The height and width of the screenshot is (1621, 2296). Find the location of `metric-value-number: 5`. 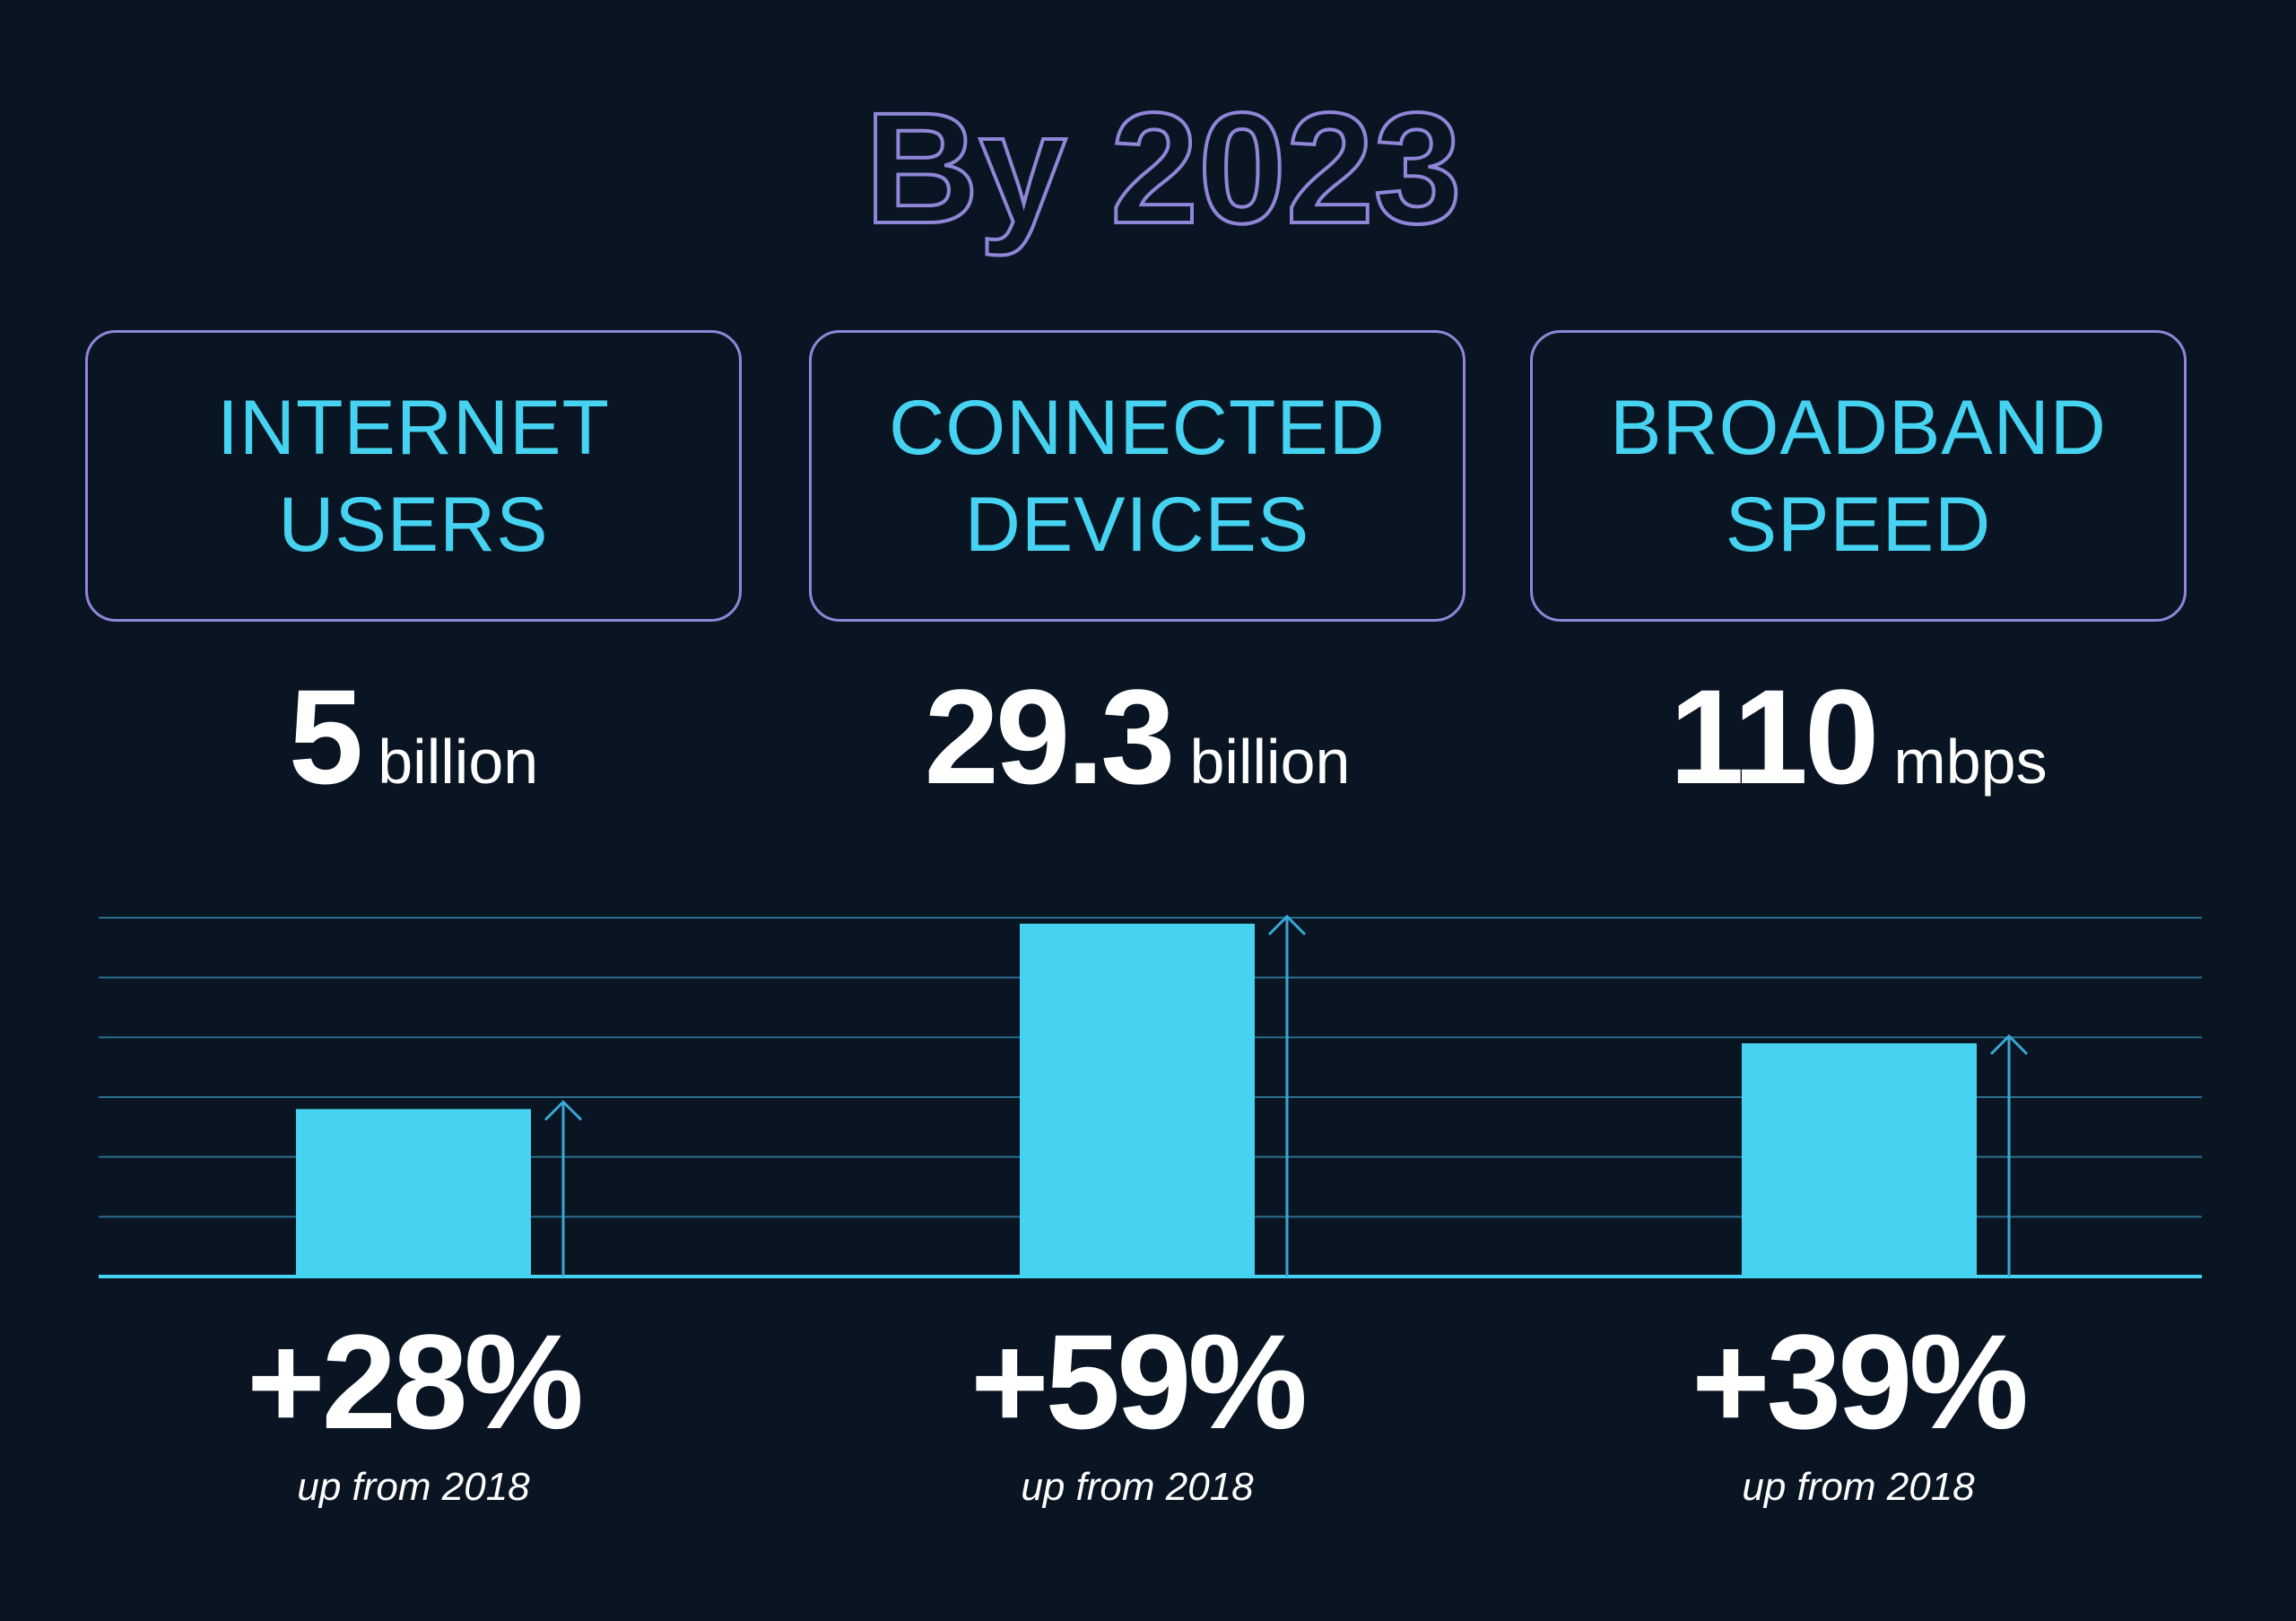

metric-value-number: 5 is located at coordinates (325, 736).